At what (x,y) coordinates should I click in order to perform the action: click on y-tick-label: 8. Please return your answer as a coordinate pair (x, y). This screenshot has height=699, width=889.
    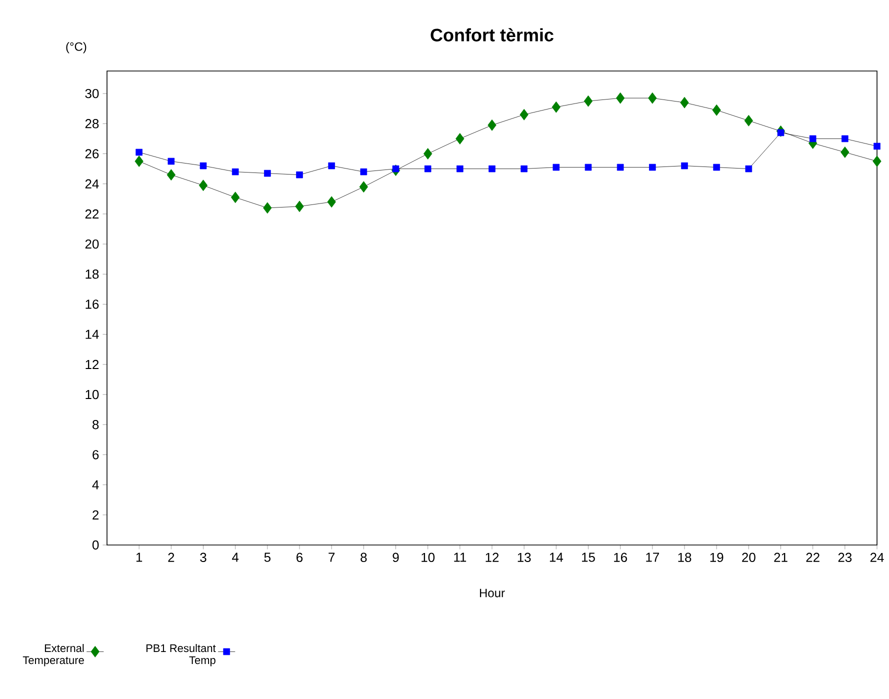
    Looking at the image, I should click on (95, 425).